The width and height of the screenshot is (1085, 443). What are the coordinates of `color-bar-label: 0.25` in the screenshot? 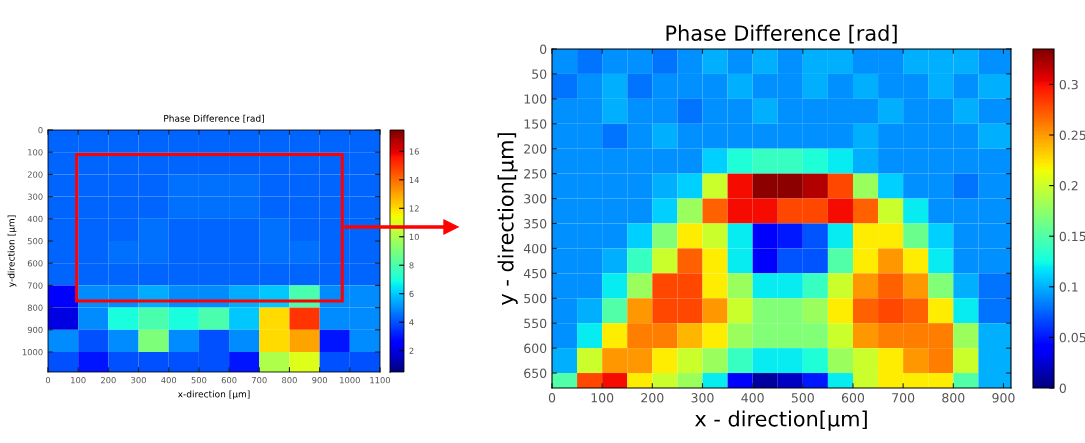 It's located at (1072, 135).